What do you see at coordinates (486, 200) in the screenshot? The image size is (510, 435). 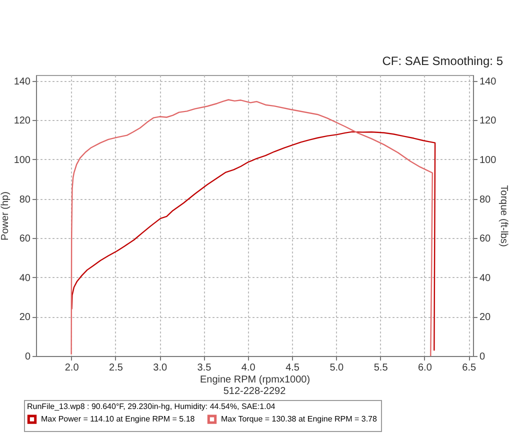 I see `y2-tick-label: 80` at bounding box center [486, 200].